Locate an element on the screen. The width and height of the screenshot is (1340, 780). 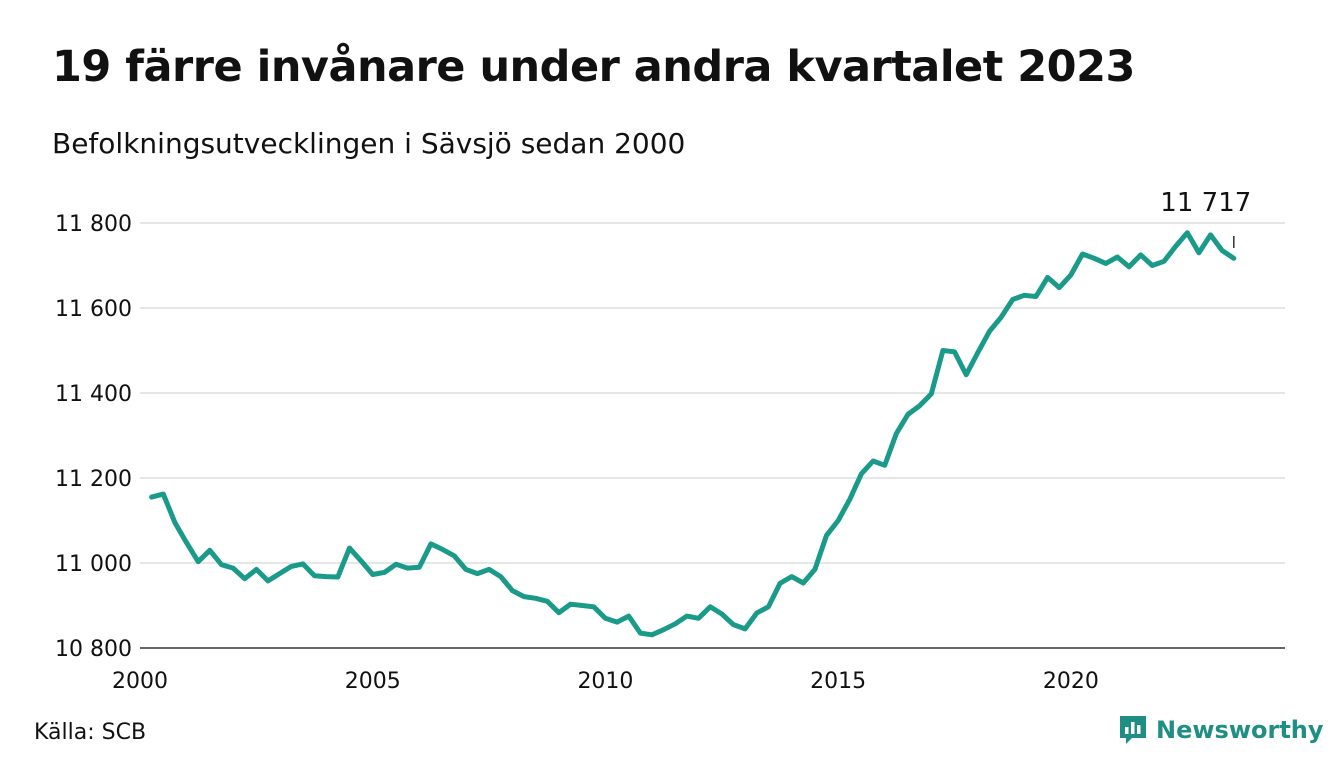
newsworthy-logo-icon is located at coordinates (1133, 730).